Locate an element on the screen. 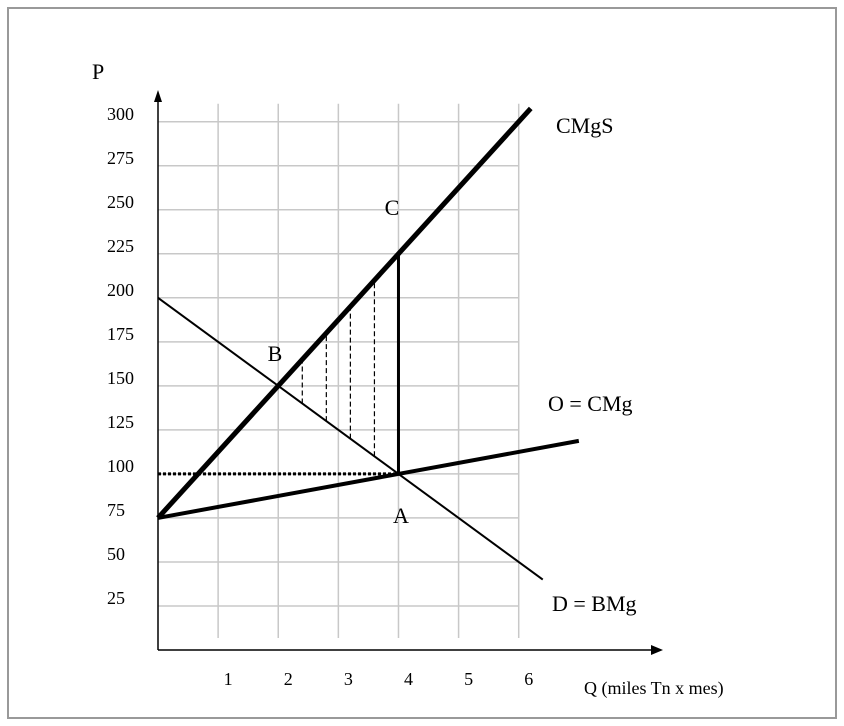  x-tick-label: 2 is located at coordinates (288, 679).